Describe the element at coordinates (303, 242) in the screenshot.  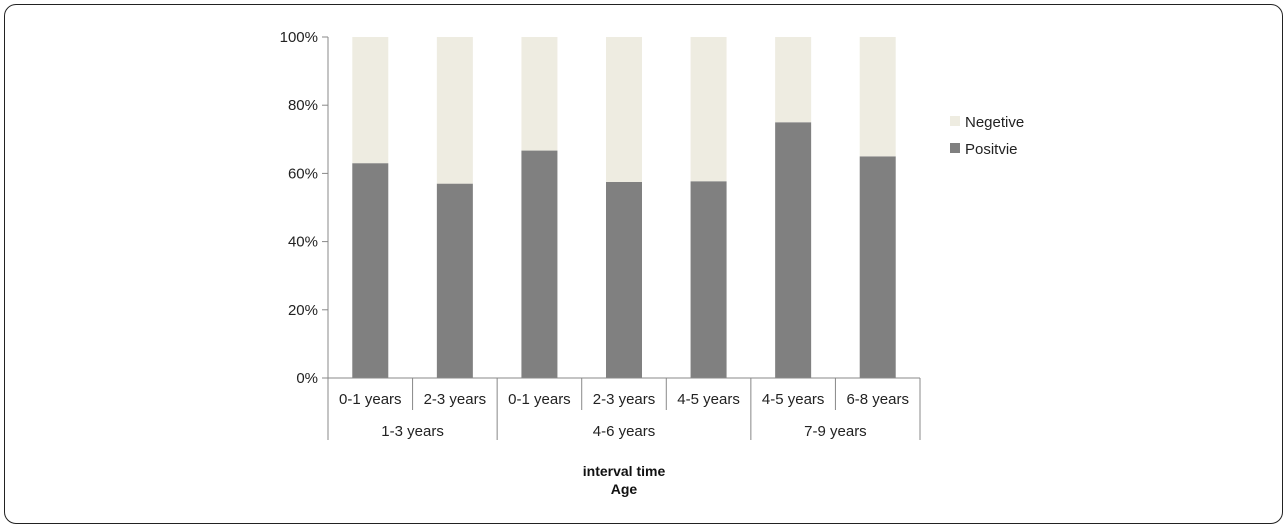
I see `y-tick-label: 40%` at that location.